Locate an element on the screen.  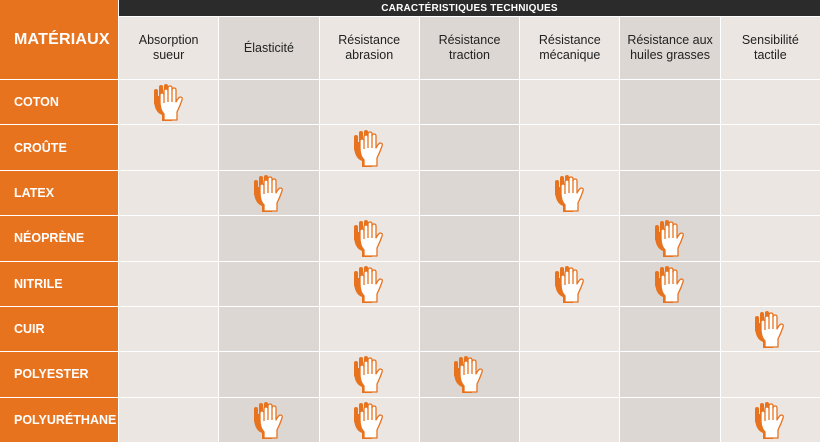
material-row-label: POLYURÉTHANE is located at coordinates (59, 419).